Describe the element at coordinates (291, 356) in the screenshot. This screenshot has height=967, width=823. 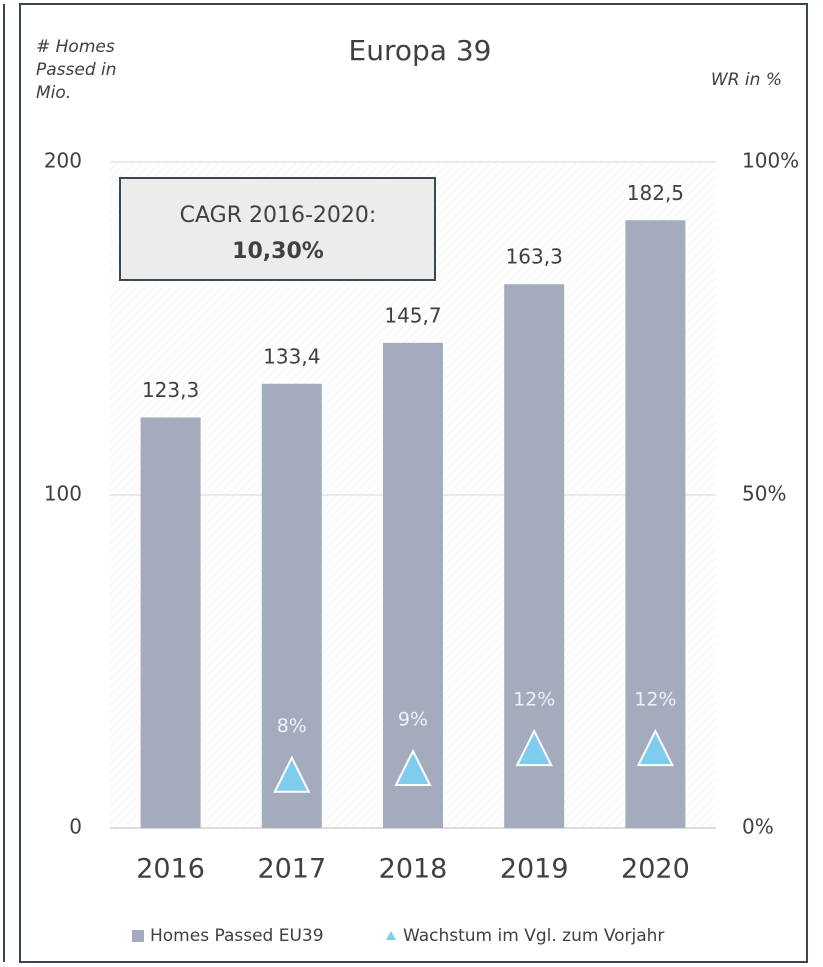
I see `data-label: 133,4` at that location.